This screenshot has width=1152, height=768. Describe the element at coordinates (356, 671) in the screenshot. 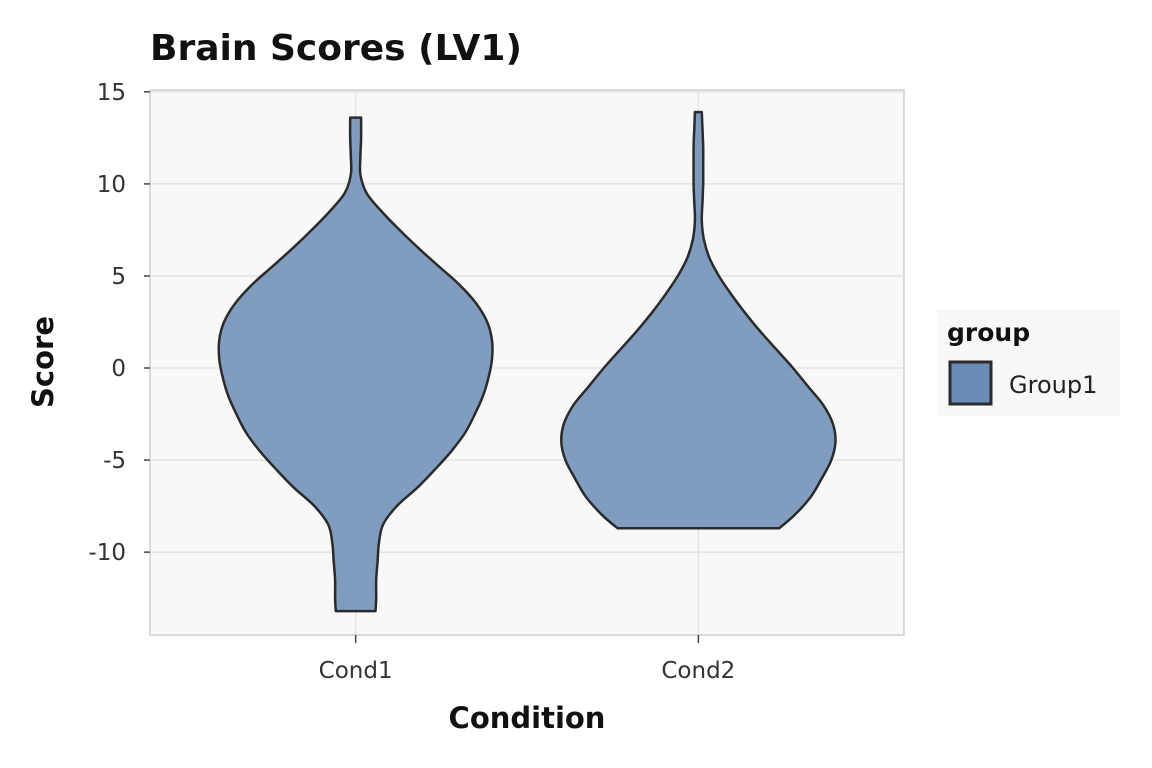

I see `x-tick-label: Cond1` at that location.